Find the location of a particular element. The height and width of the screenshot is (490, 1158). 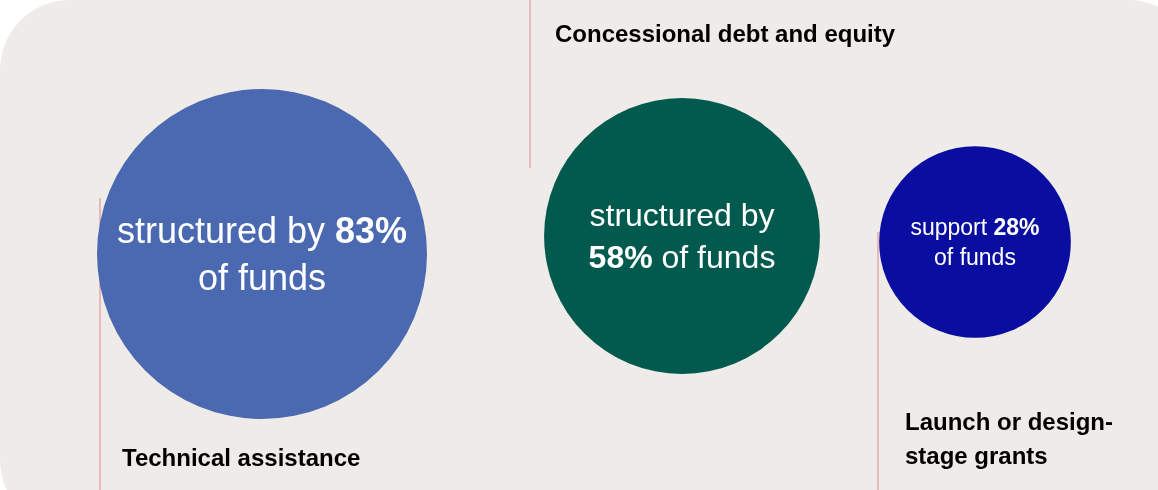

data-label: support 28% of funds is located at coordinates (975, 242).